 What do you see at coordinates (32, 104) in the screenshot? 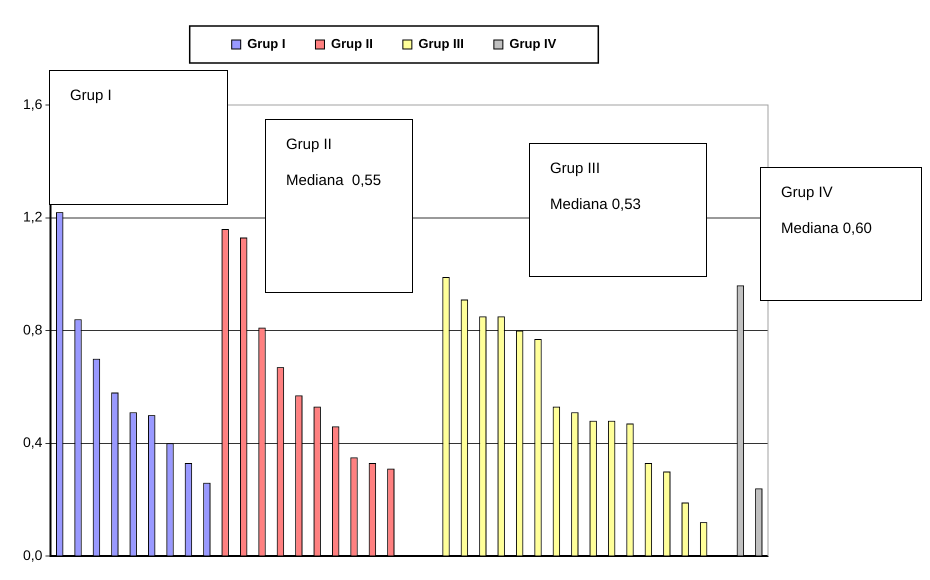
I see `y-tick-label: 1,6` at bounding box center [32, 104].